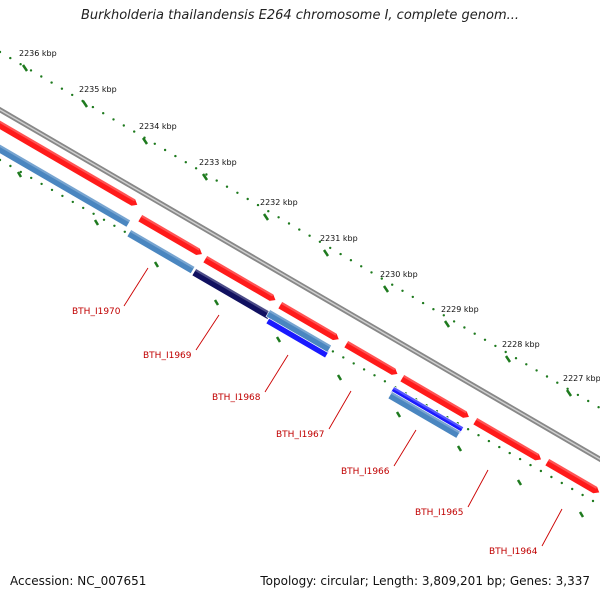 Image resolution: width=600 pixels, height=600 pixels. Describe the element at coordinates (339, 238) in the screenshot. I see `kbp-tick-label: 2231 kbp` at that location.